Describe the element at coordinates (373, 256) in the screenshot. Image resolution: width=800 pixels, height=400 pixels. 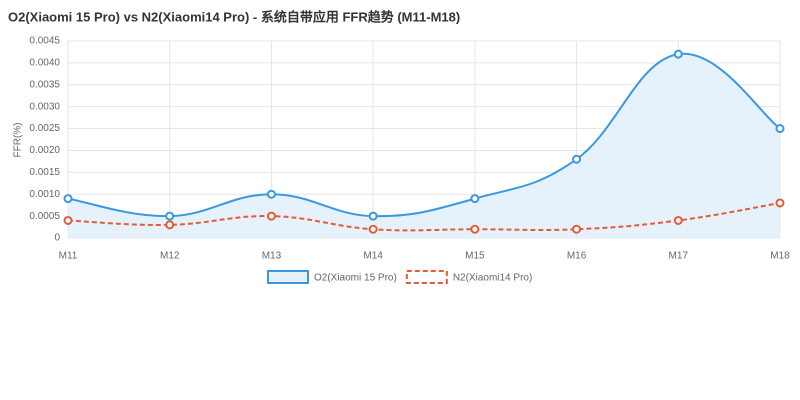
I see `x-tick-label: M14` at that location.